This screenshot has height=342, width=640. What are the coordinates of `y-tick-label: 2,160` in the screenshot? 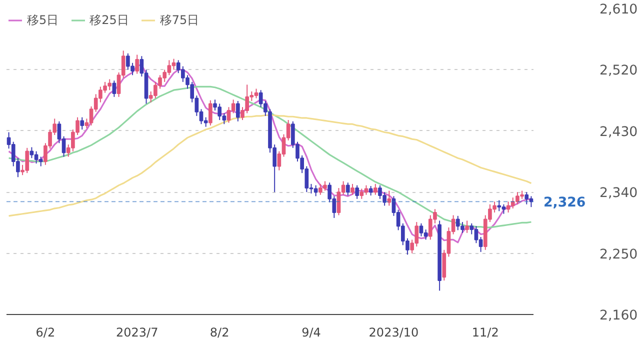 It's located at (619, 316).